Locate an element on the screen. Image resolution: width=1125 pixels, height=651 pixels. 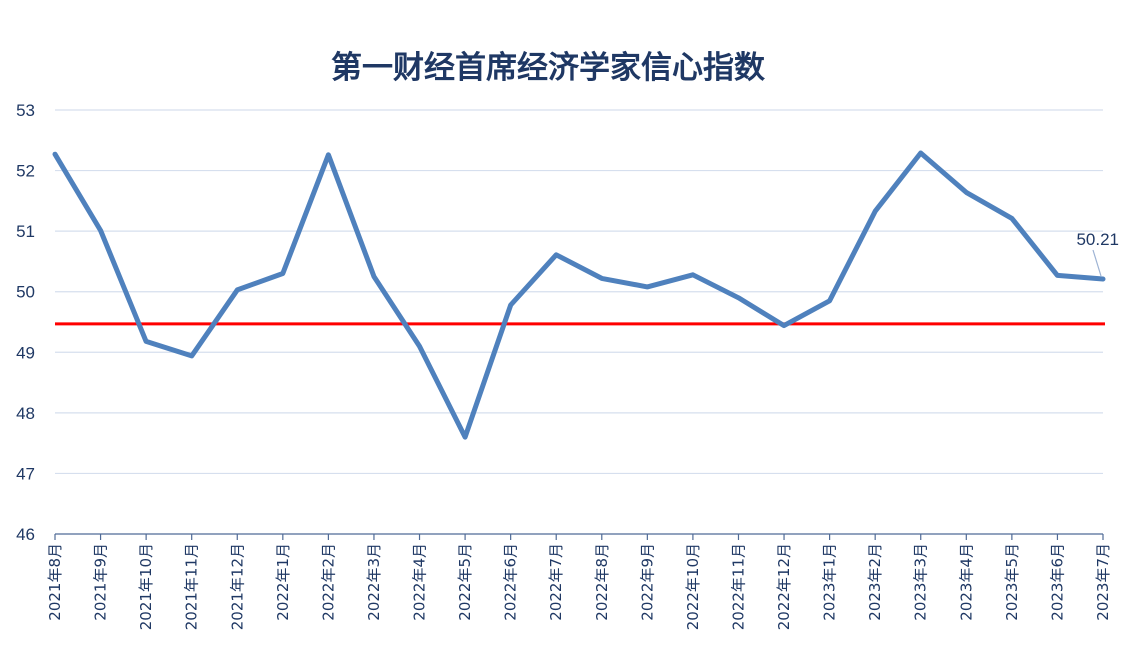
x-tick-label: 2022年2月 is located at coordinates (328, 582).